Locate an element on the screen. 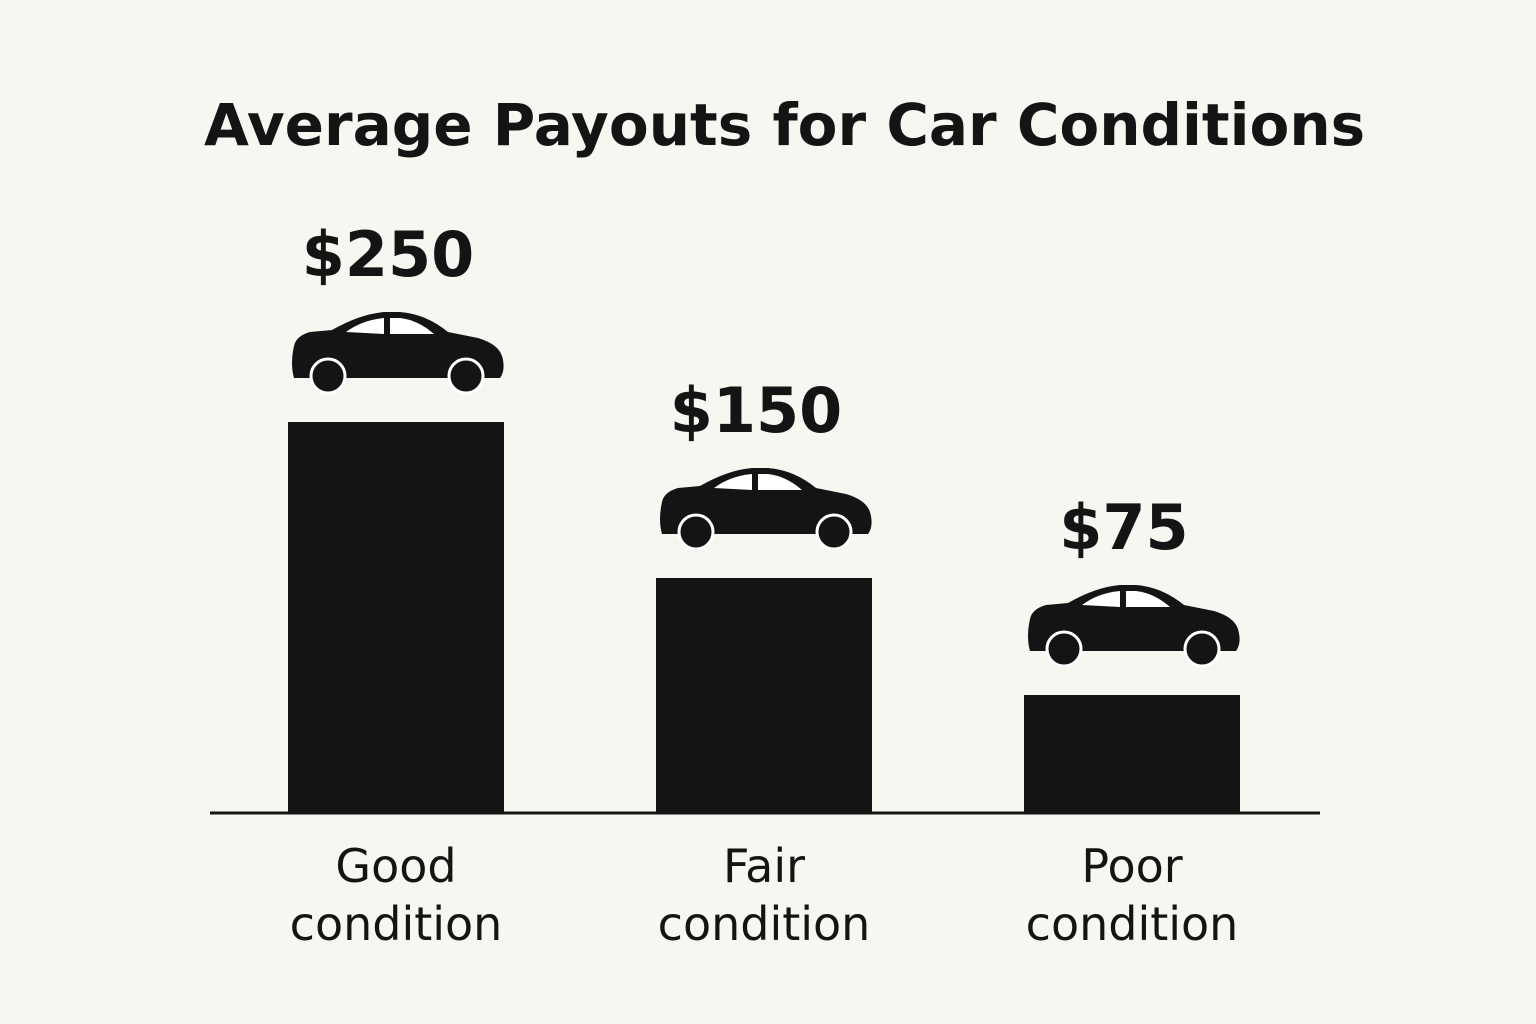 The width and height of the screenshot is (1536, 1024). data-label: $150 is located at coordinates (756, 410).